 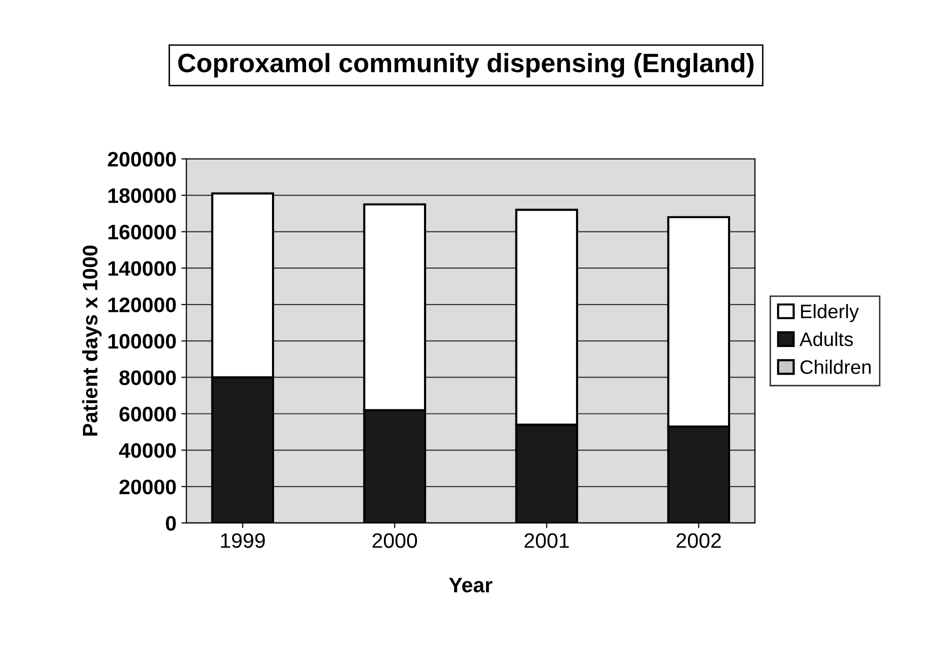 I want to click on y-axis-title: Patient days x 1000, so click(x=92, y=341).